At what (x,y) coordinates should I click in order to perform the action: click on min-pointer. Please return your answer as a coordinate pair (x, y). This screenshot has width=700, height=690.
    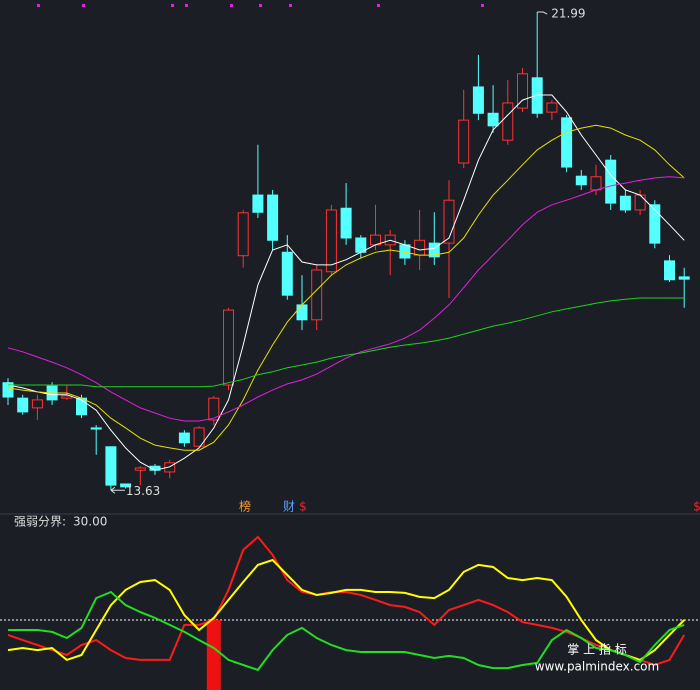
    Looking at the image, I should click on (117, 490).